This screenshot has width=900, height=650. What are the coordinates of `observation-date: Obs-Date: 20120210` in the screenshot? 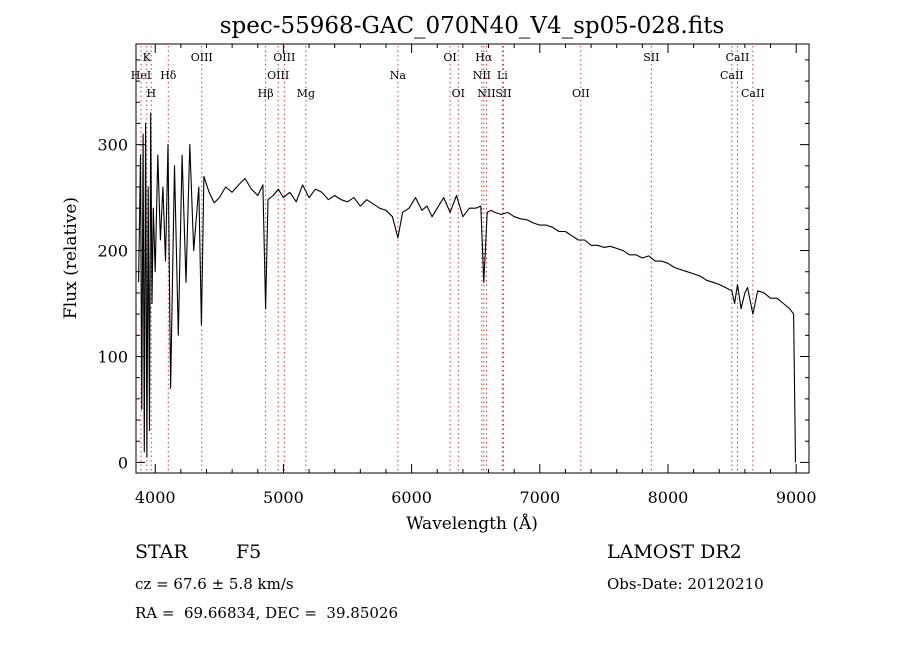 It's located at (685, 584).